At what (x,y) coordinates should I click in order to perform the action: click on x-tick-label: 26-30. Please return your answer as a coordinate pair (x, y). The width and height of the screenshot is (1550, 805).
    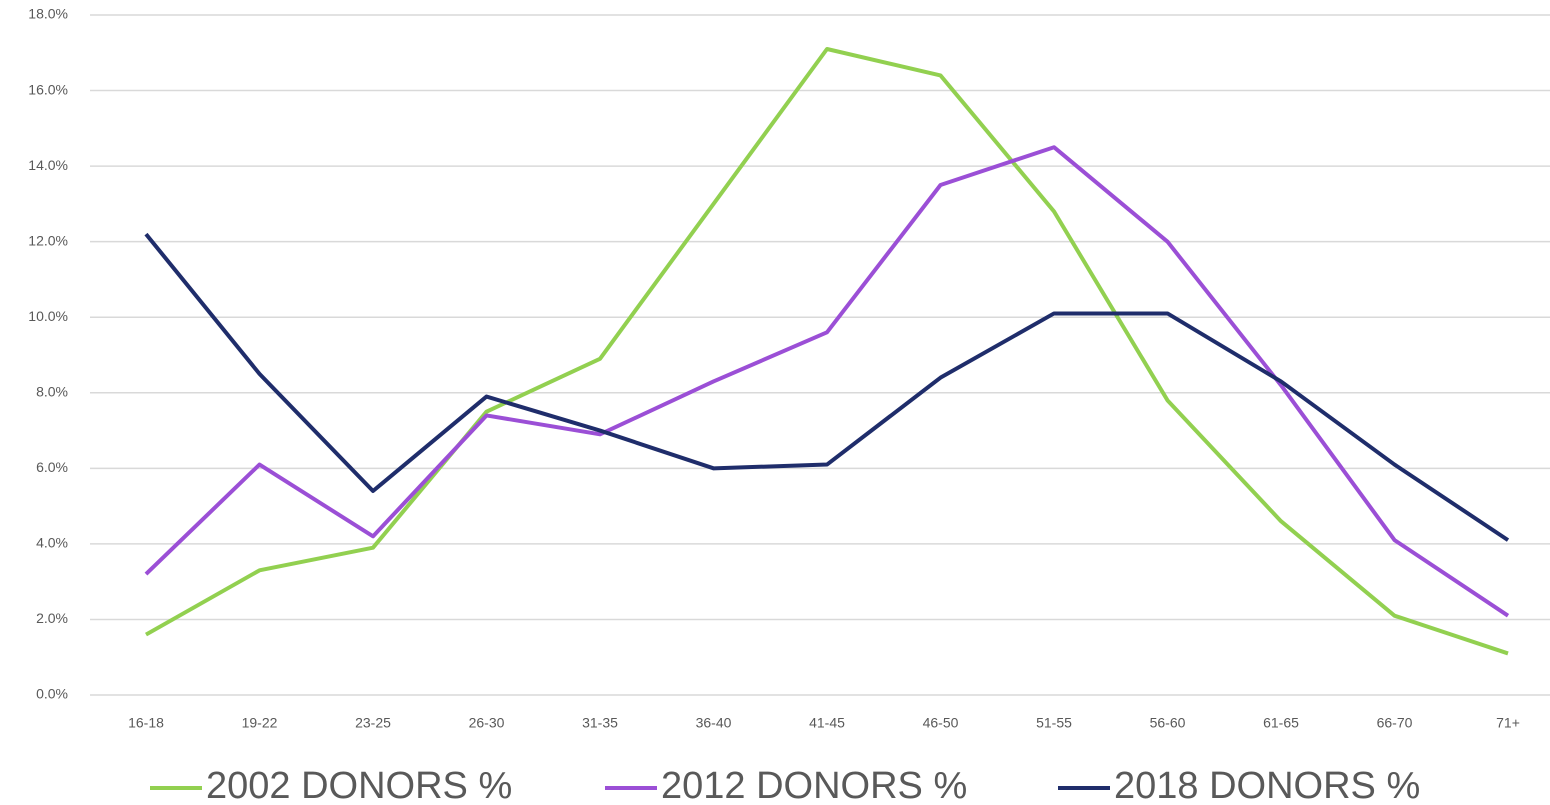
    Looking at the image, I should click on (487, 723).